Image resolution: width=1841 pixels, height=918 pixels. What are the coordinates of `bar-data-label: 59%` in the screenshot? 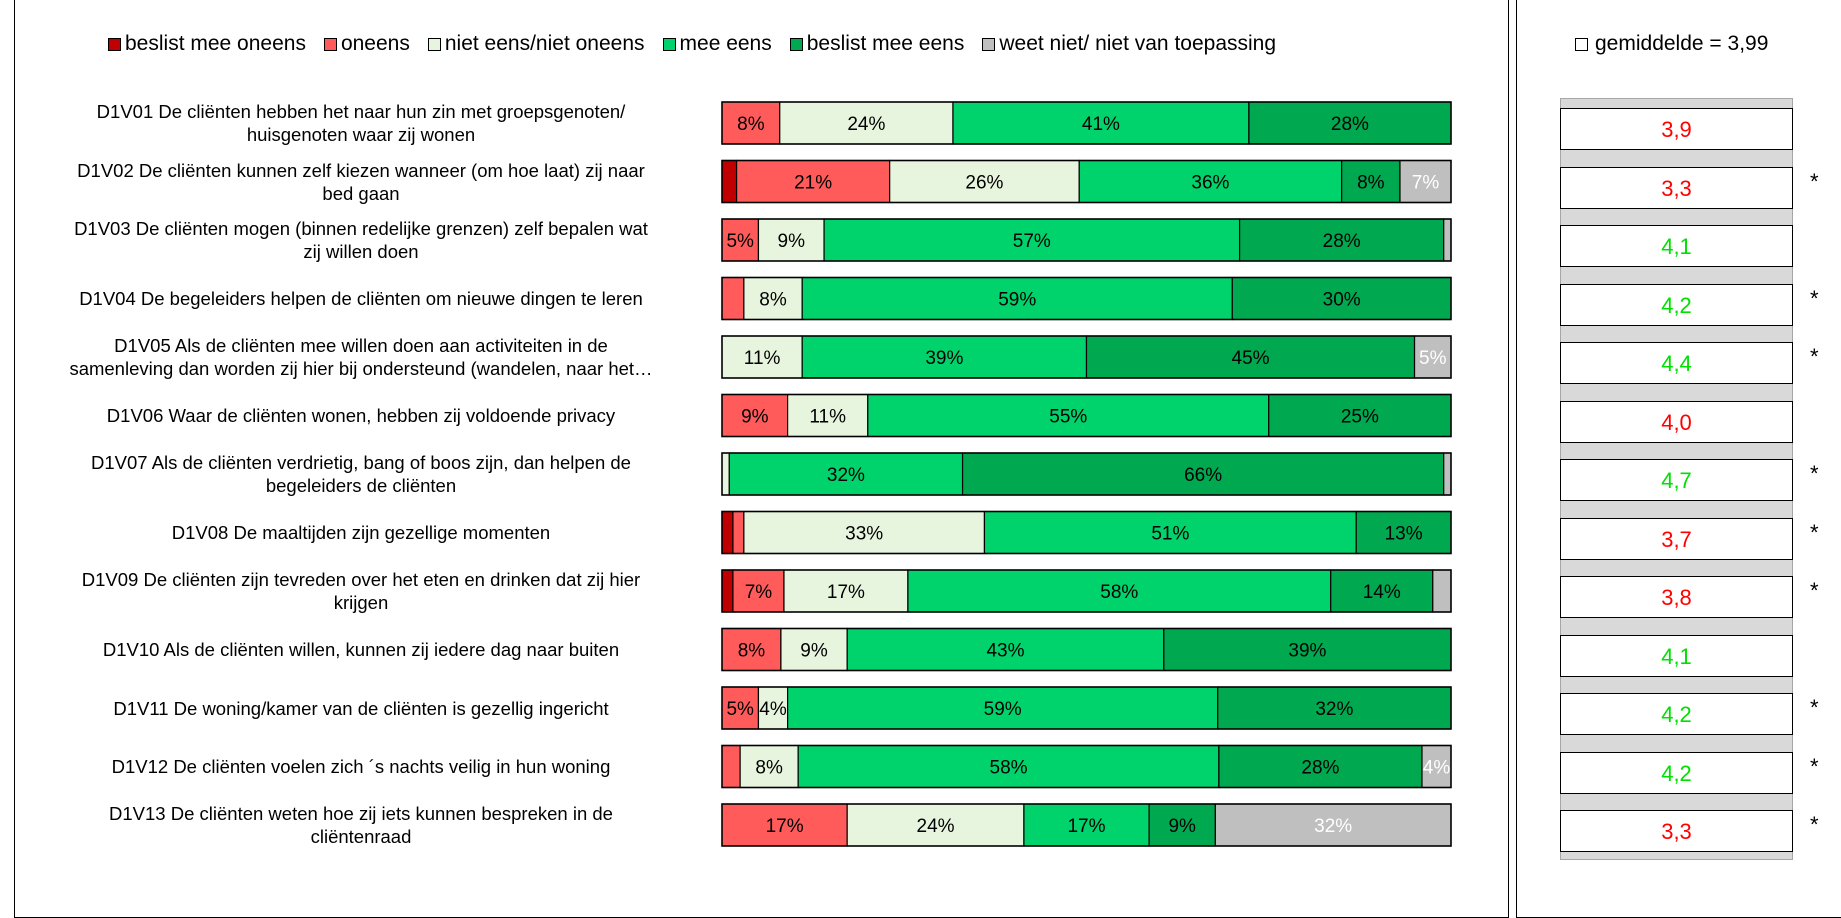 It's located at (1017, 300).